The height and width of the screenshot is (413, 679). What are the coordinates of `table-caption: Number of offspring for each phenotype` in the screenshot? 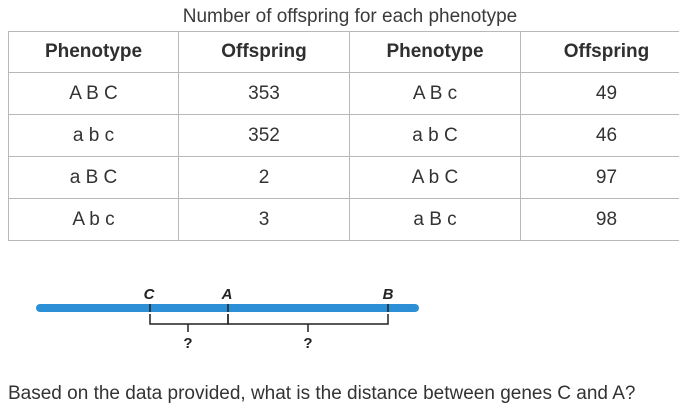 It's located at (350, 16).